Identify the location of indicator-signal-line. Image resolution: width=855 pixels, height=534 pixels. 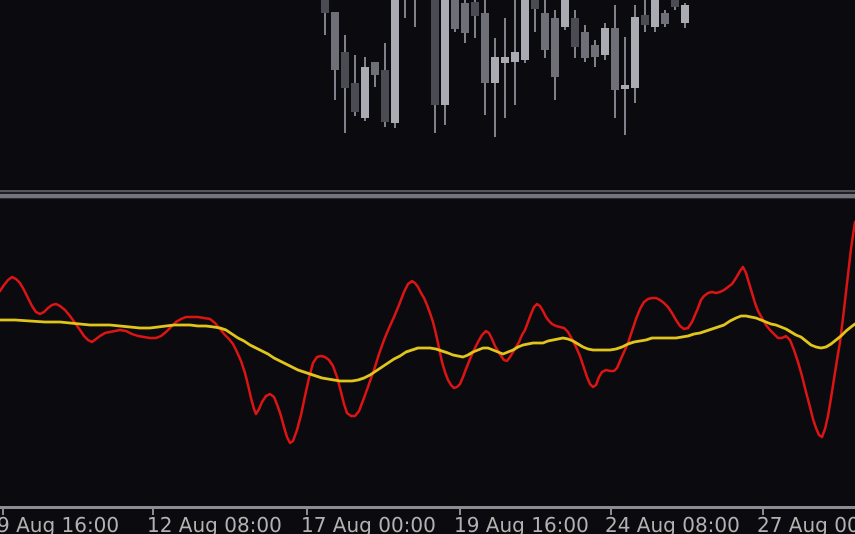
(427, 348).